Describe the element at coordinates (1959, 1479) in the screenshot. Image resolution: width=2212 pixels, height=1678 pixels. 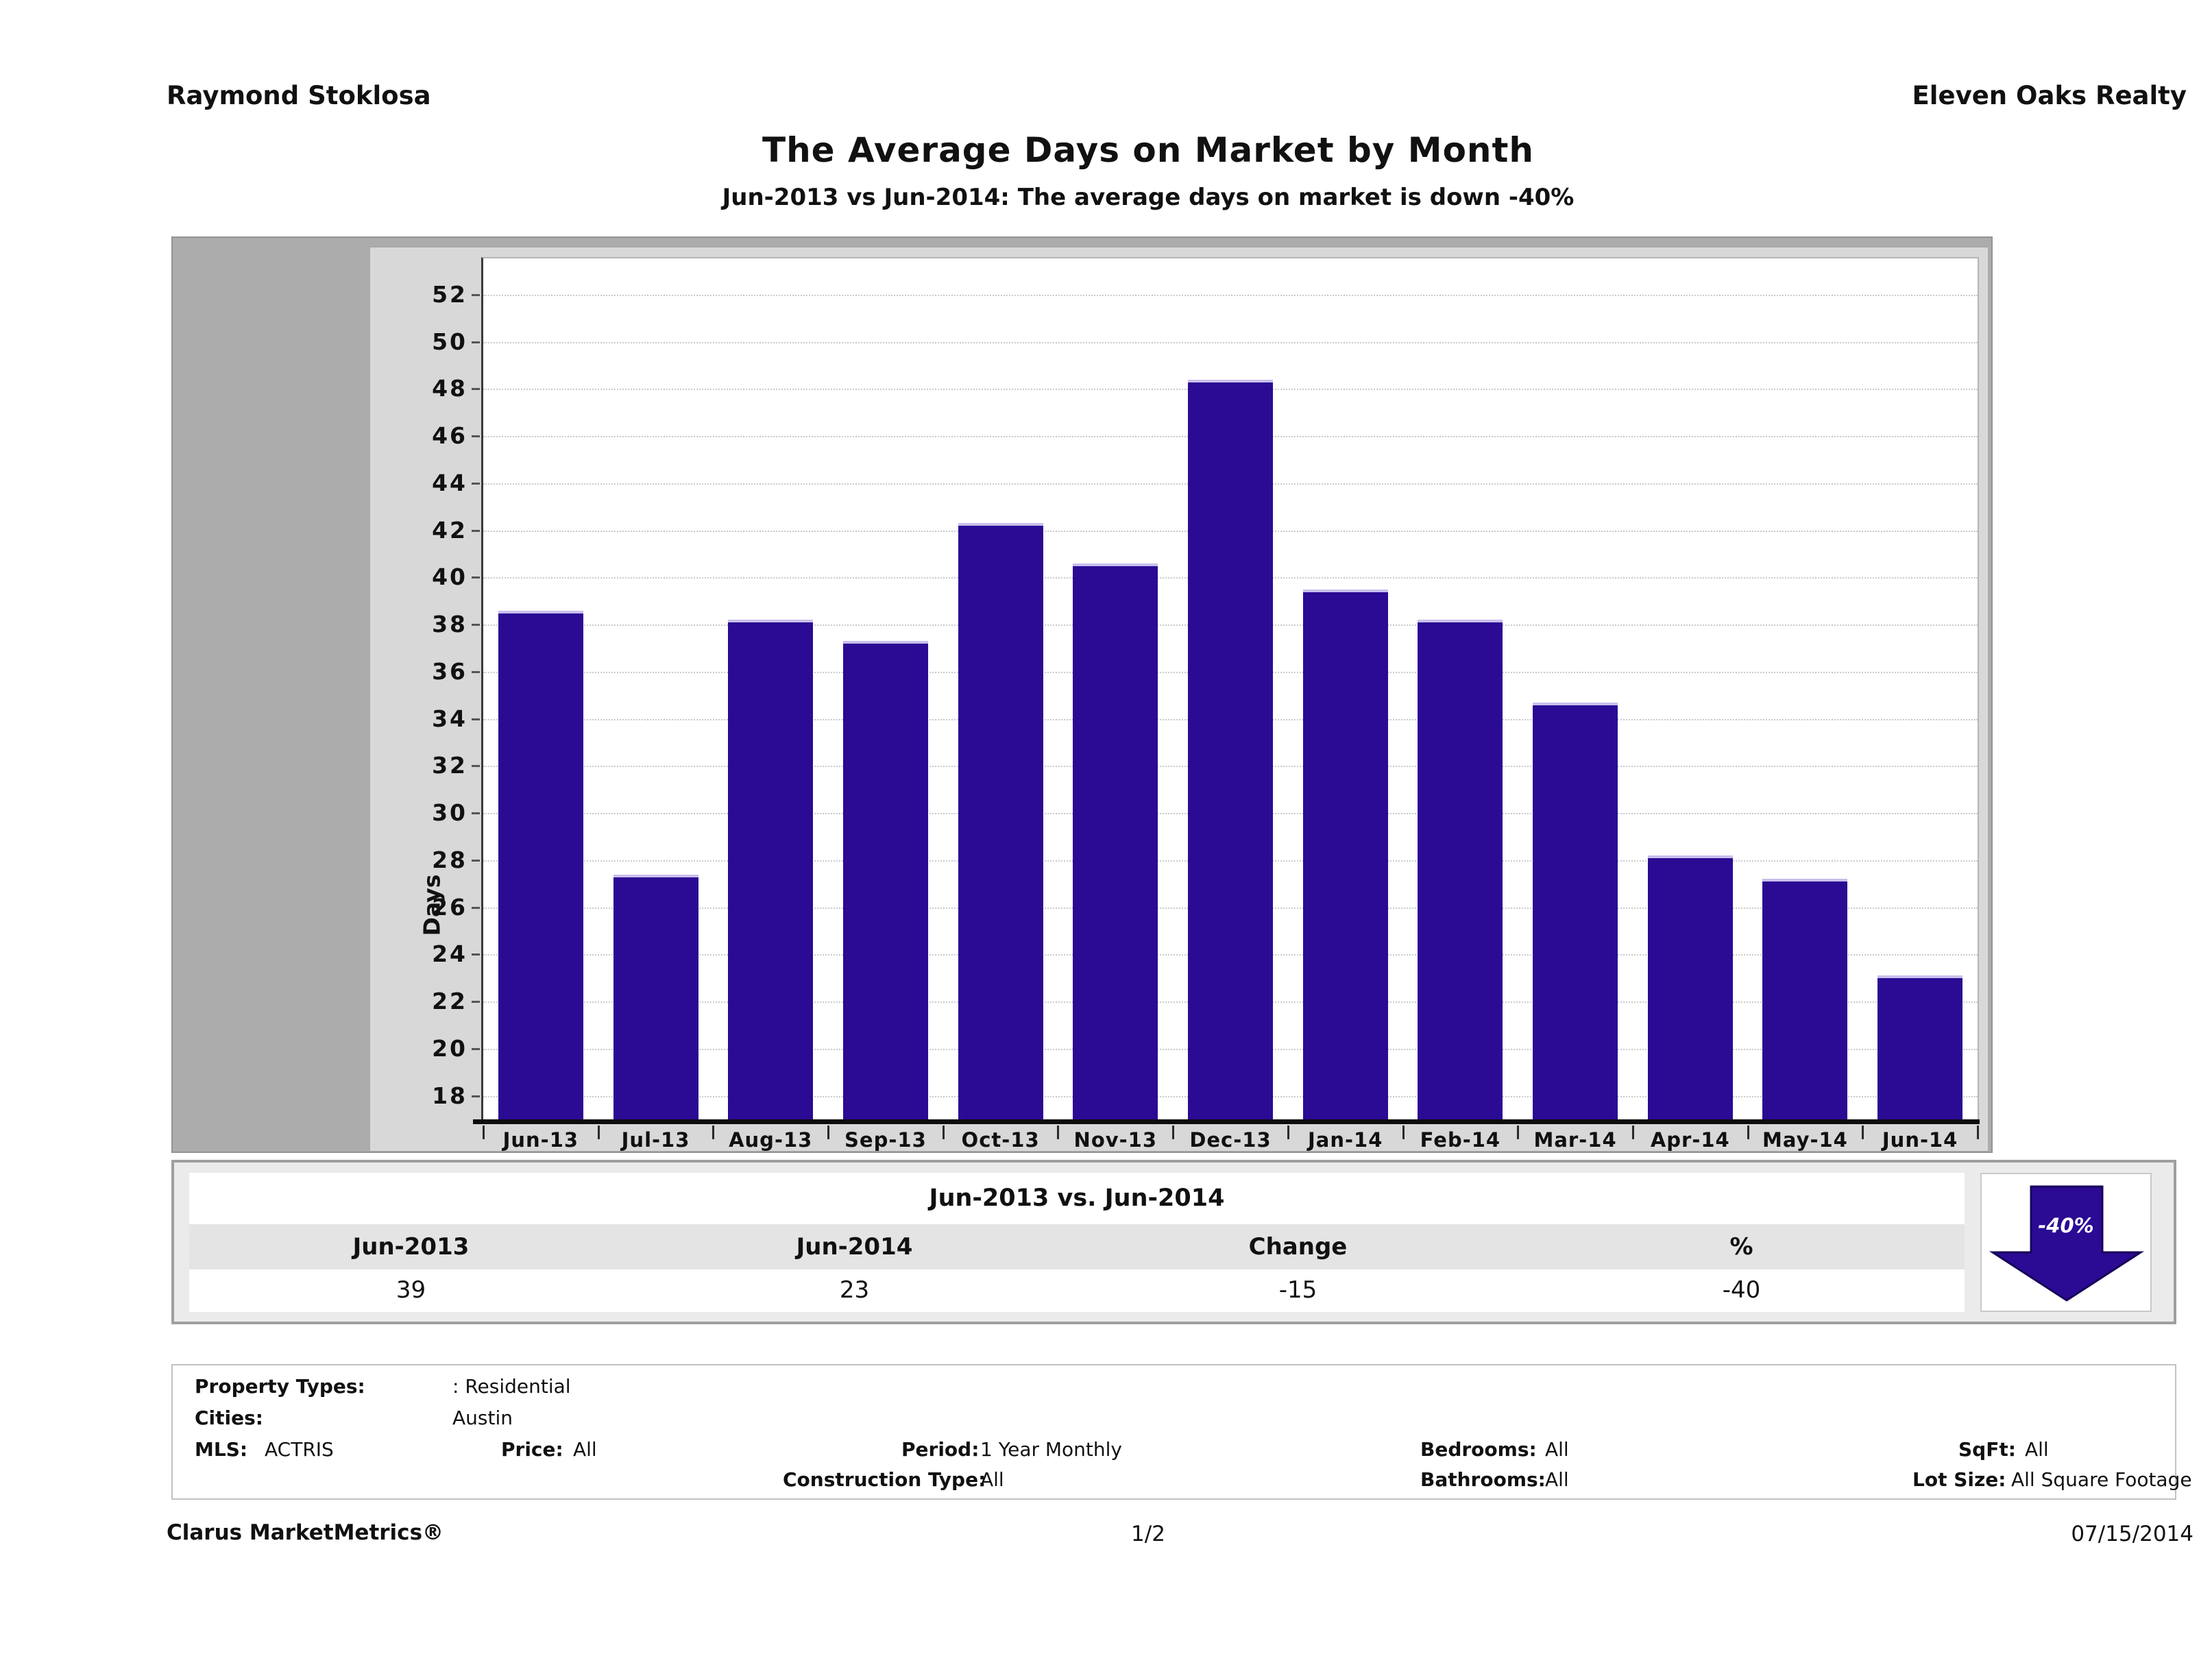
I see `lot-size-label: Lot Size:` at that location.